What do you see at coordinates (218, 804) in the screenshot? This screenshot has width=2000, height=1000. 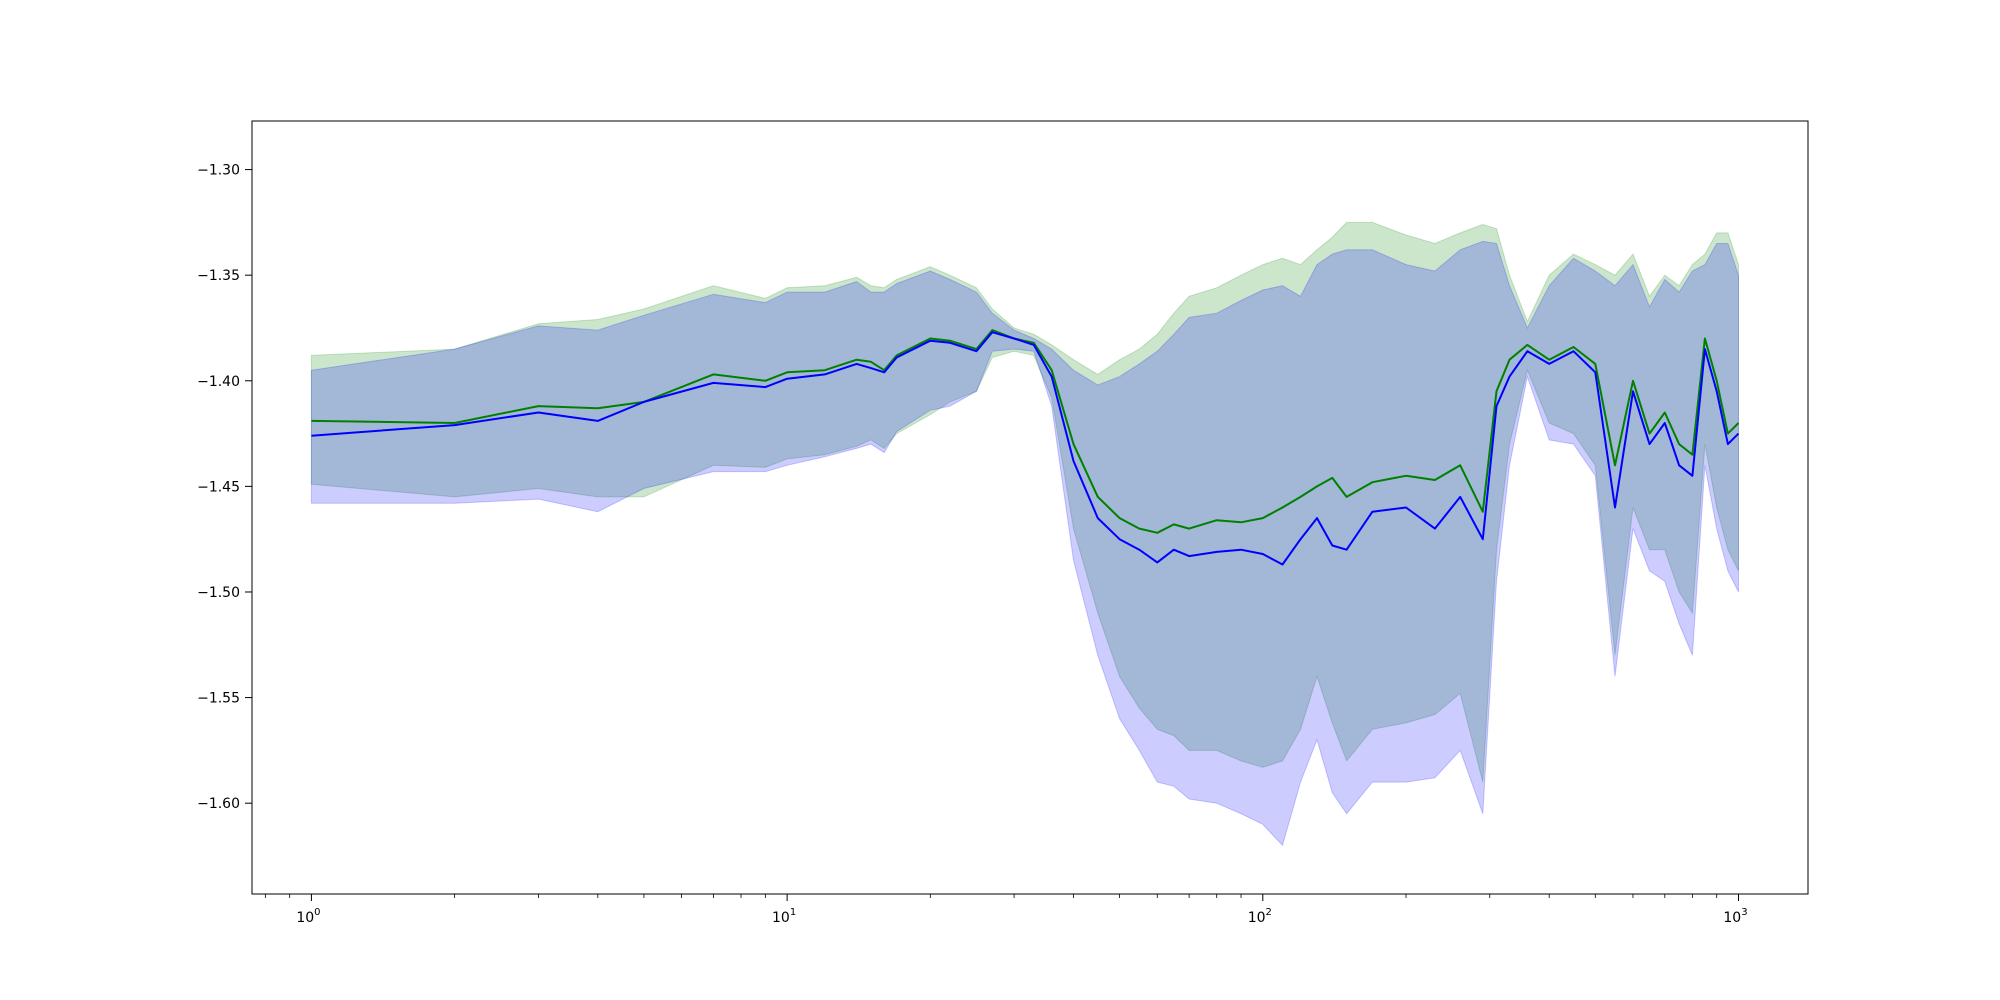 I see `y-tick-label: −1.60` at bounding box center [218, 804].